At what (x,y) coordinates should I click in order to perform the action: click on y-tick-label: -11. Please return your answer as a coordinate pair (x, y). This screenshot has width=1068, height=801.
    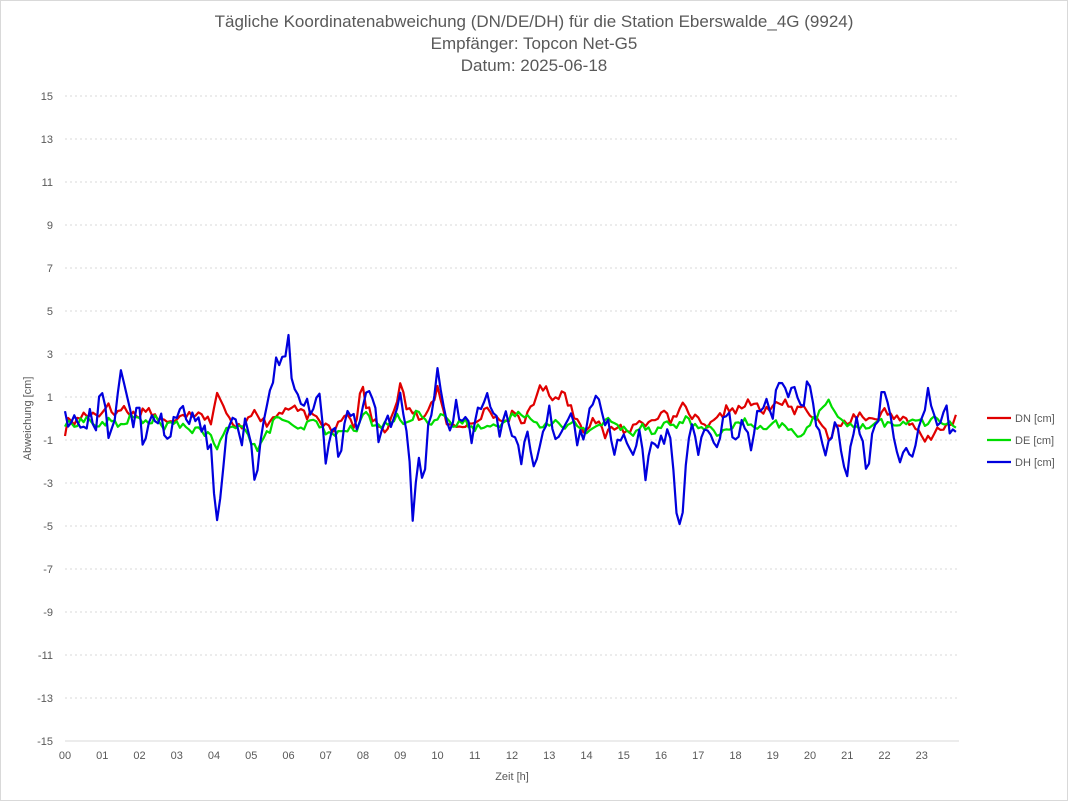
    Looking at the image, I should click on (45, 656).